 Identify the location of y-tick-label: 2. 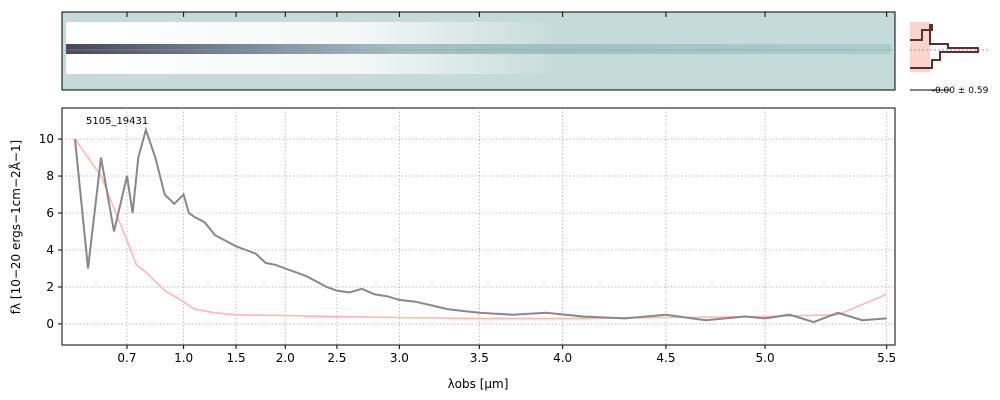
(50, 287).